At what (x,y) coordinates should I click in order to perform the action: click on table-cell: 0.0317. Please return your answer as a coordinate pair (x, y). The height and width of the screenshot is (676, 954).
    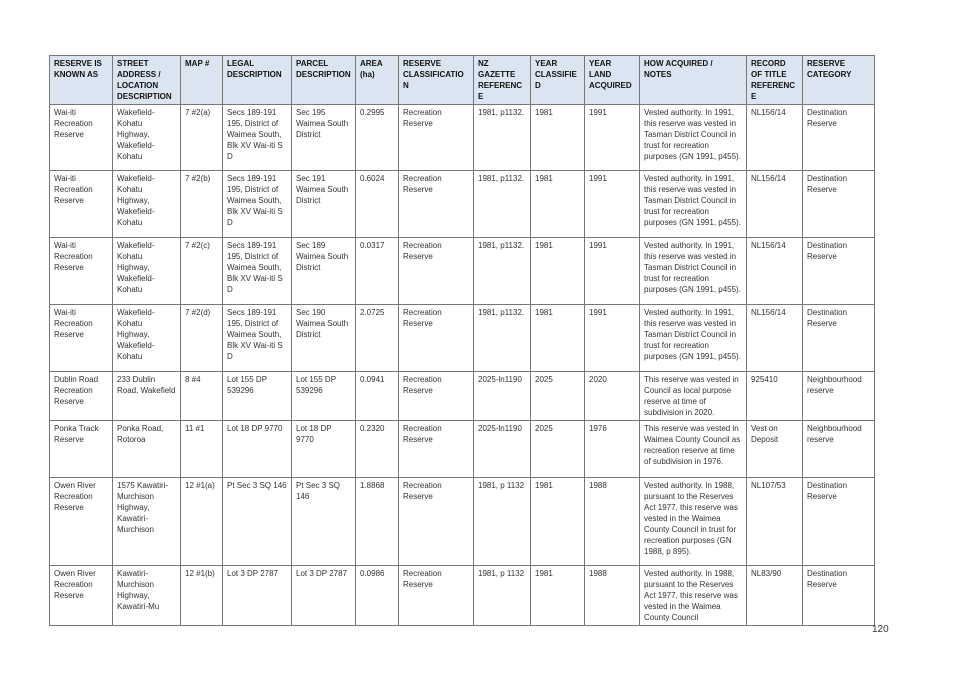
    Looking at the image, I should click on (377, 271).